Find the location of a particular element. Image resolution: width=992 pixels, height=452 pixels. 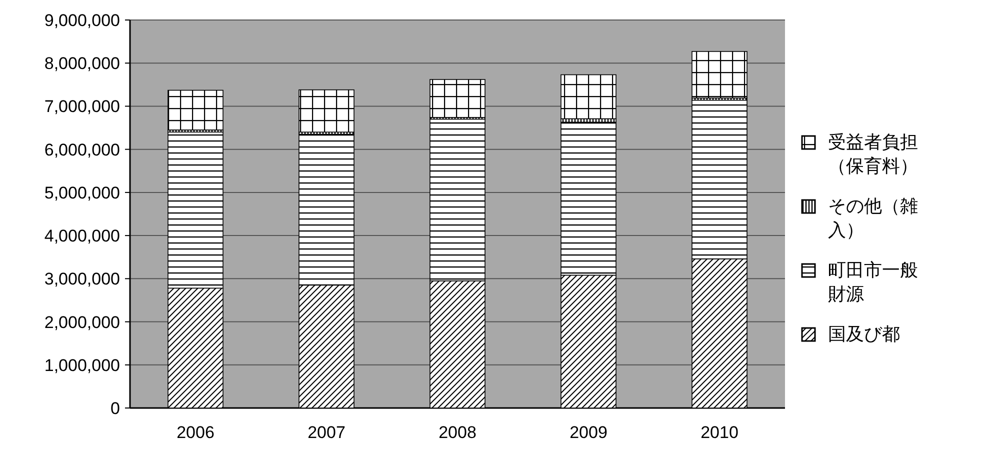

y-tick-label: 7,000,000 is located at coordinates (82, 106).